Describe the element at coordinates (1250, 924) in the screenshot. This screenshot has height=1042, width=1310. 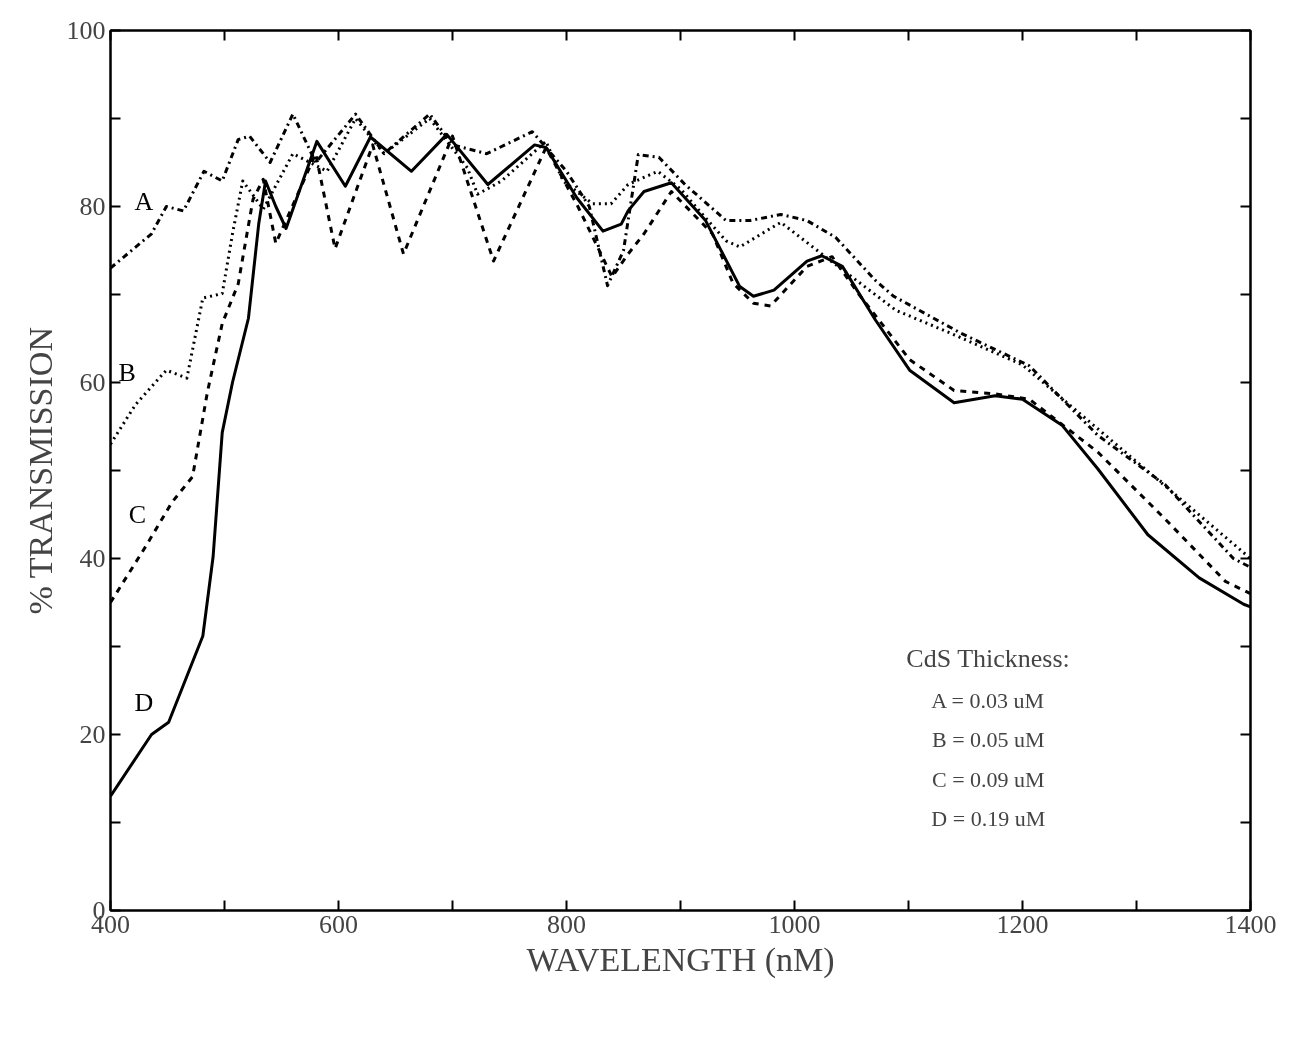
I see `x-tick-label: 1400` at that location.